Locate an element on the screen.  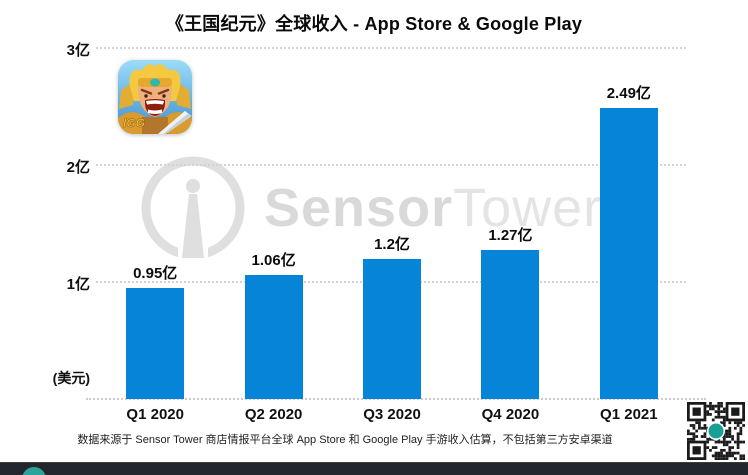
bar-value-label: 1.2亿 is located at coordinates (392, 244).